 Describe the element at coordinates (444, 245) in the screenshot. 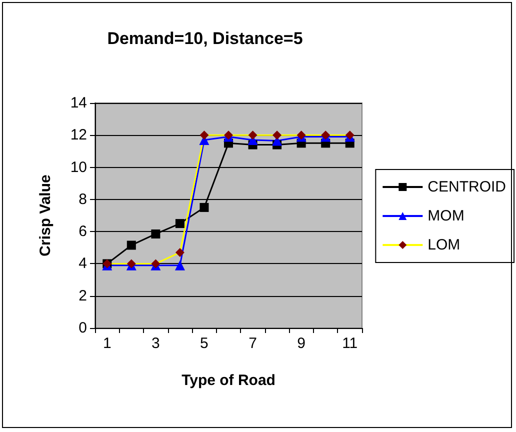

I see `legend-label: LOM` at that location.